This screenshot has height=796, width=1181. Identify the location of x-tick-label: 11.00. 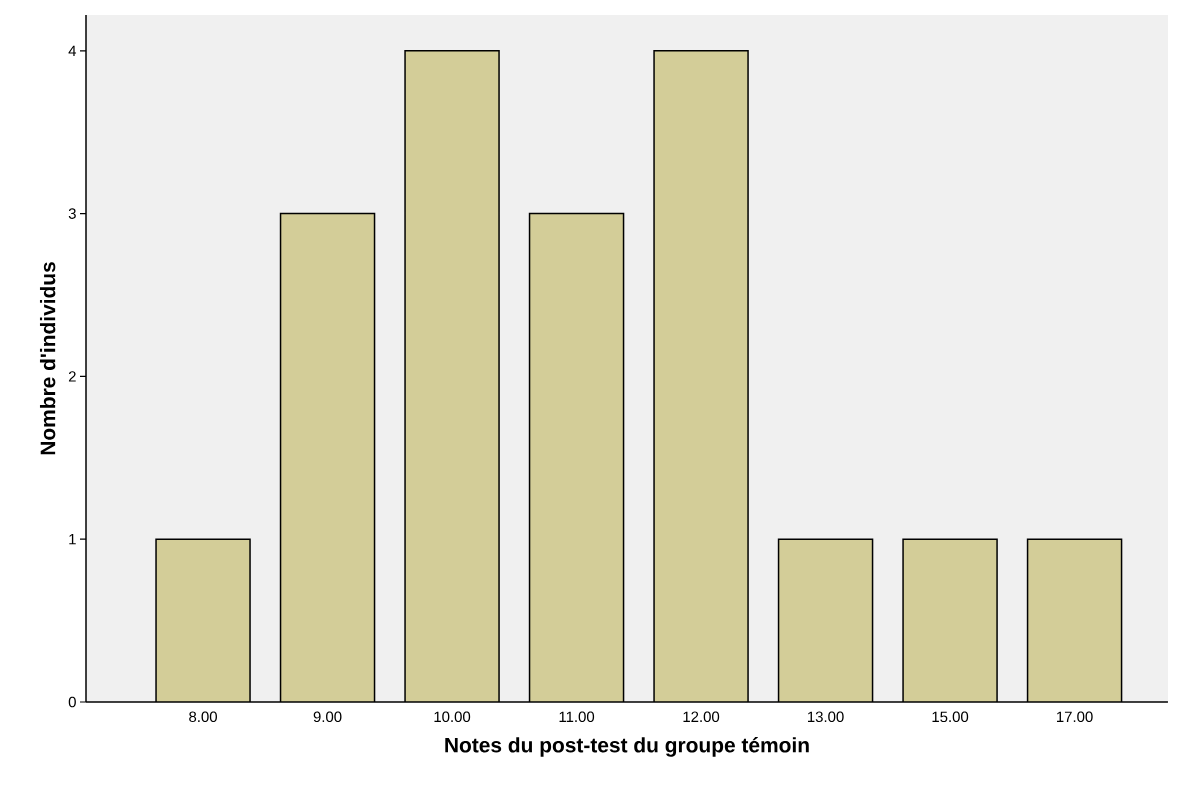
(577, 717).